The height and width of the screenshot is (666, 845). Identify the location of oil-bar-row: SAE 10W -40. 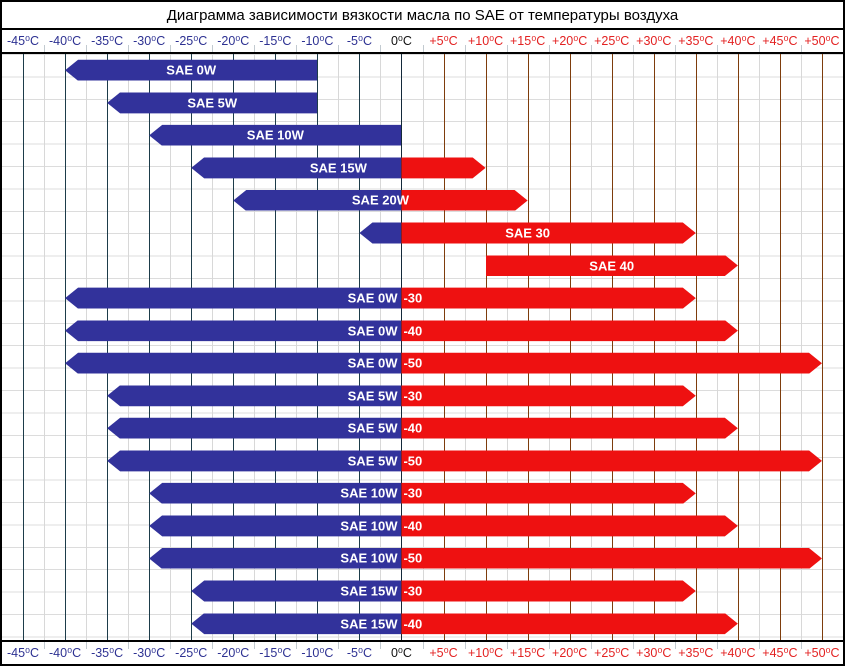
(422, 526).